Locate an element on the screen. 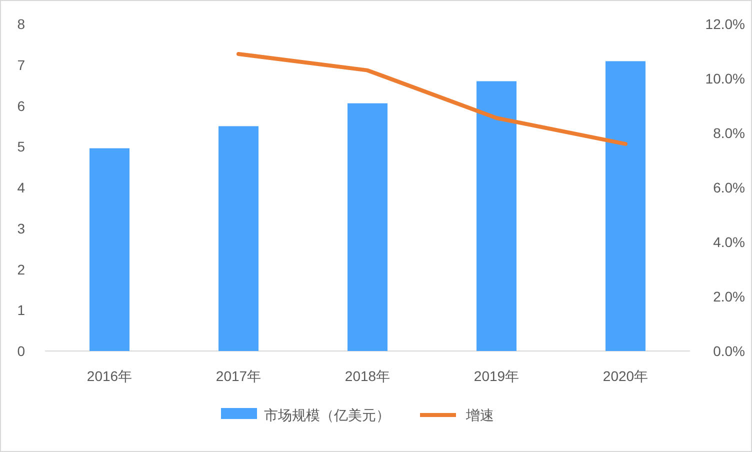 Image resolution: width=752 pixels, height=452 pixels. y2-tick-label: 8.0% is located at coordinates (729, 133).